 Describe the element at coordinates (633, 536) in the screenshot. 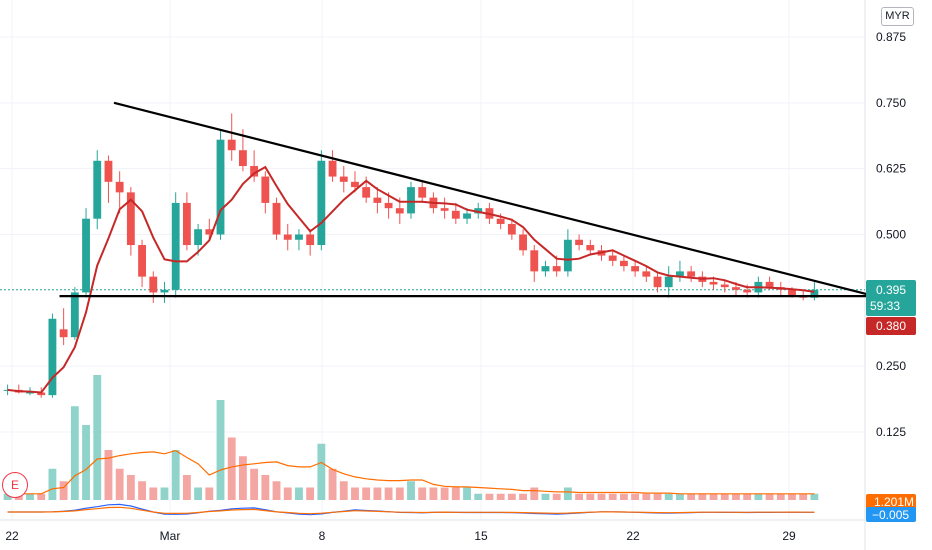

I see `time-tick-label: 22` at that location.